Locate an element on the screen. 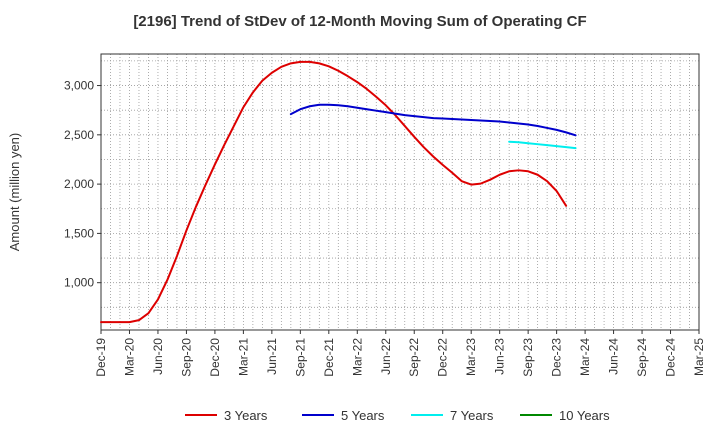  y-axis-ticks: 1,000 1,500 2,000 2,500 3,000 is located at coordinates (82, 184).